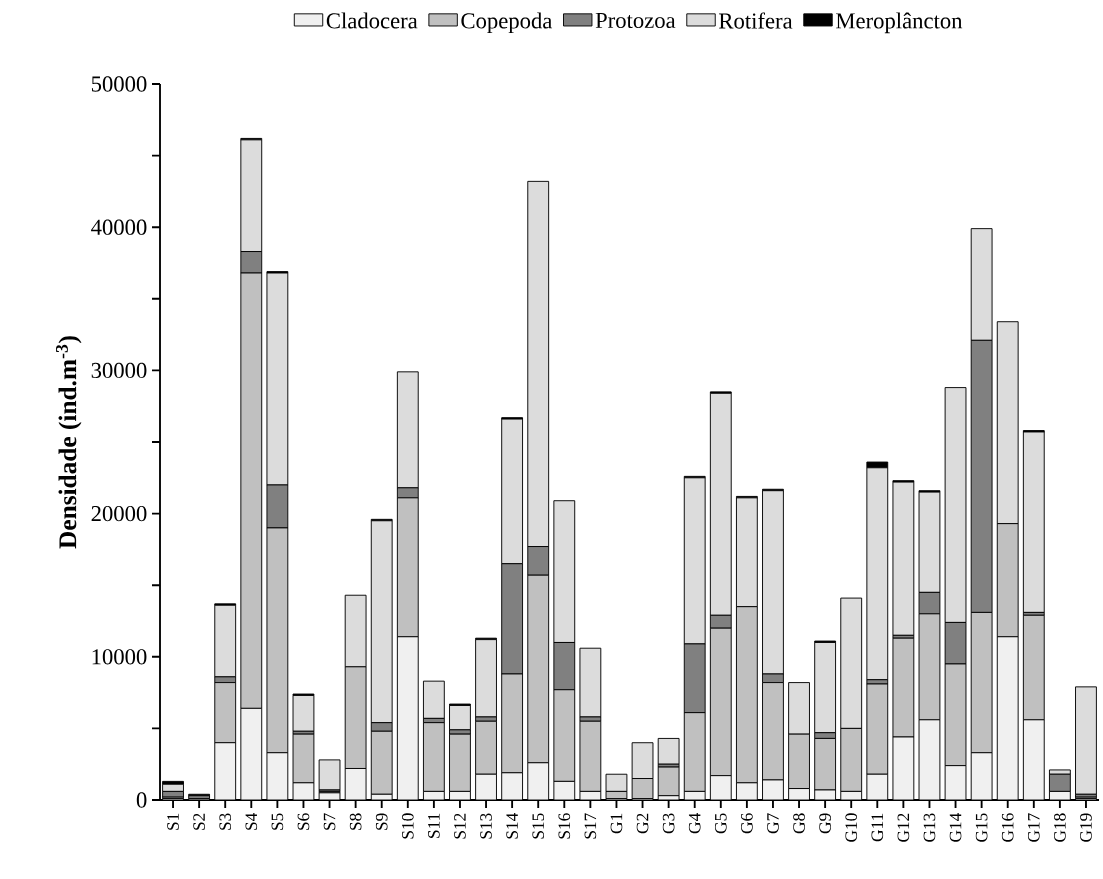  Describe the element at coordinates (616, 823) in the screenshot. I see `x-tick-label: G1` at that location.